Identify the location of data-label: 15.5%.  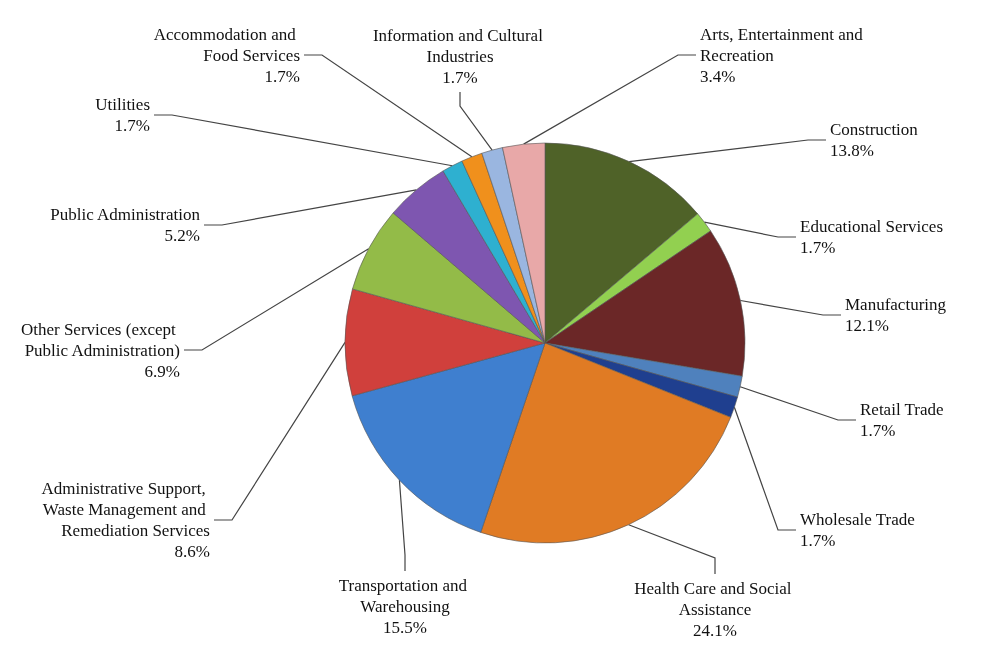
(405, 627).